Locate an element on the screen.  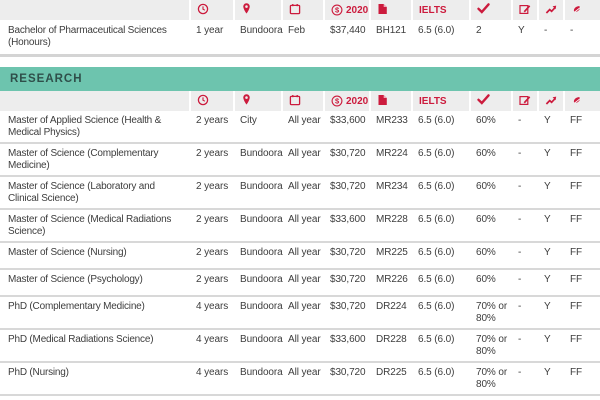
course-code-cell: BH121 is located at coordinates (391, 38).